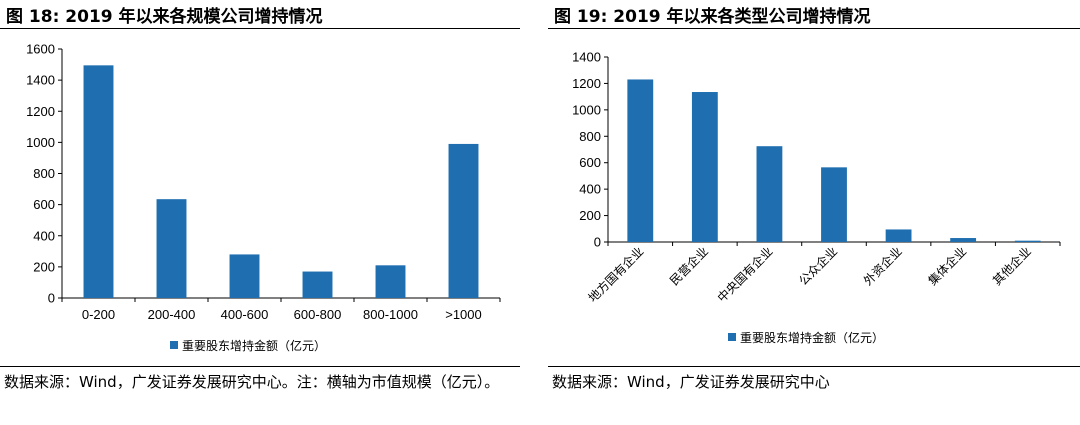 This screenshot has height=425, width=1080. Describe the element at coordinates (712, 17) in the screenshot. I see `figure-19-title: 图 19: 2019 年以来各类型公司增持情况` at that location.